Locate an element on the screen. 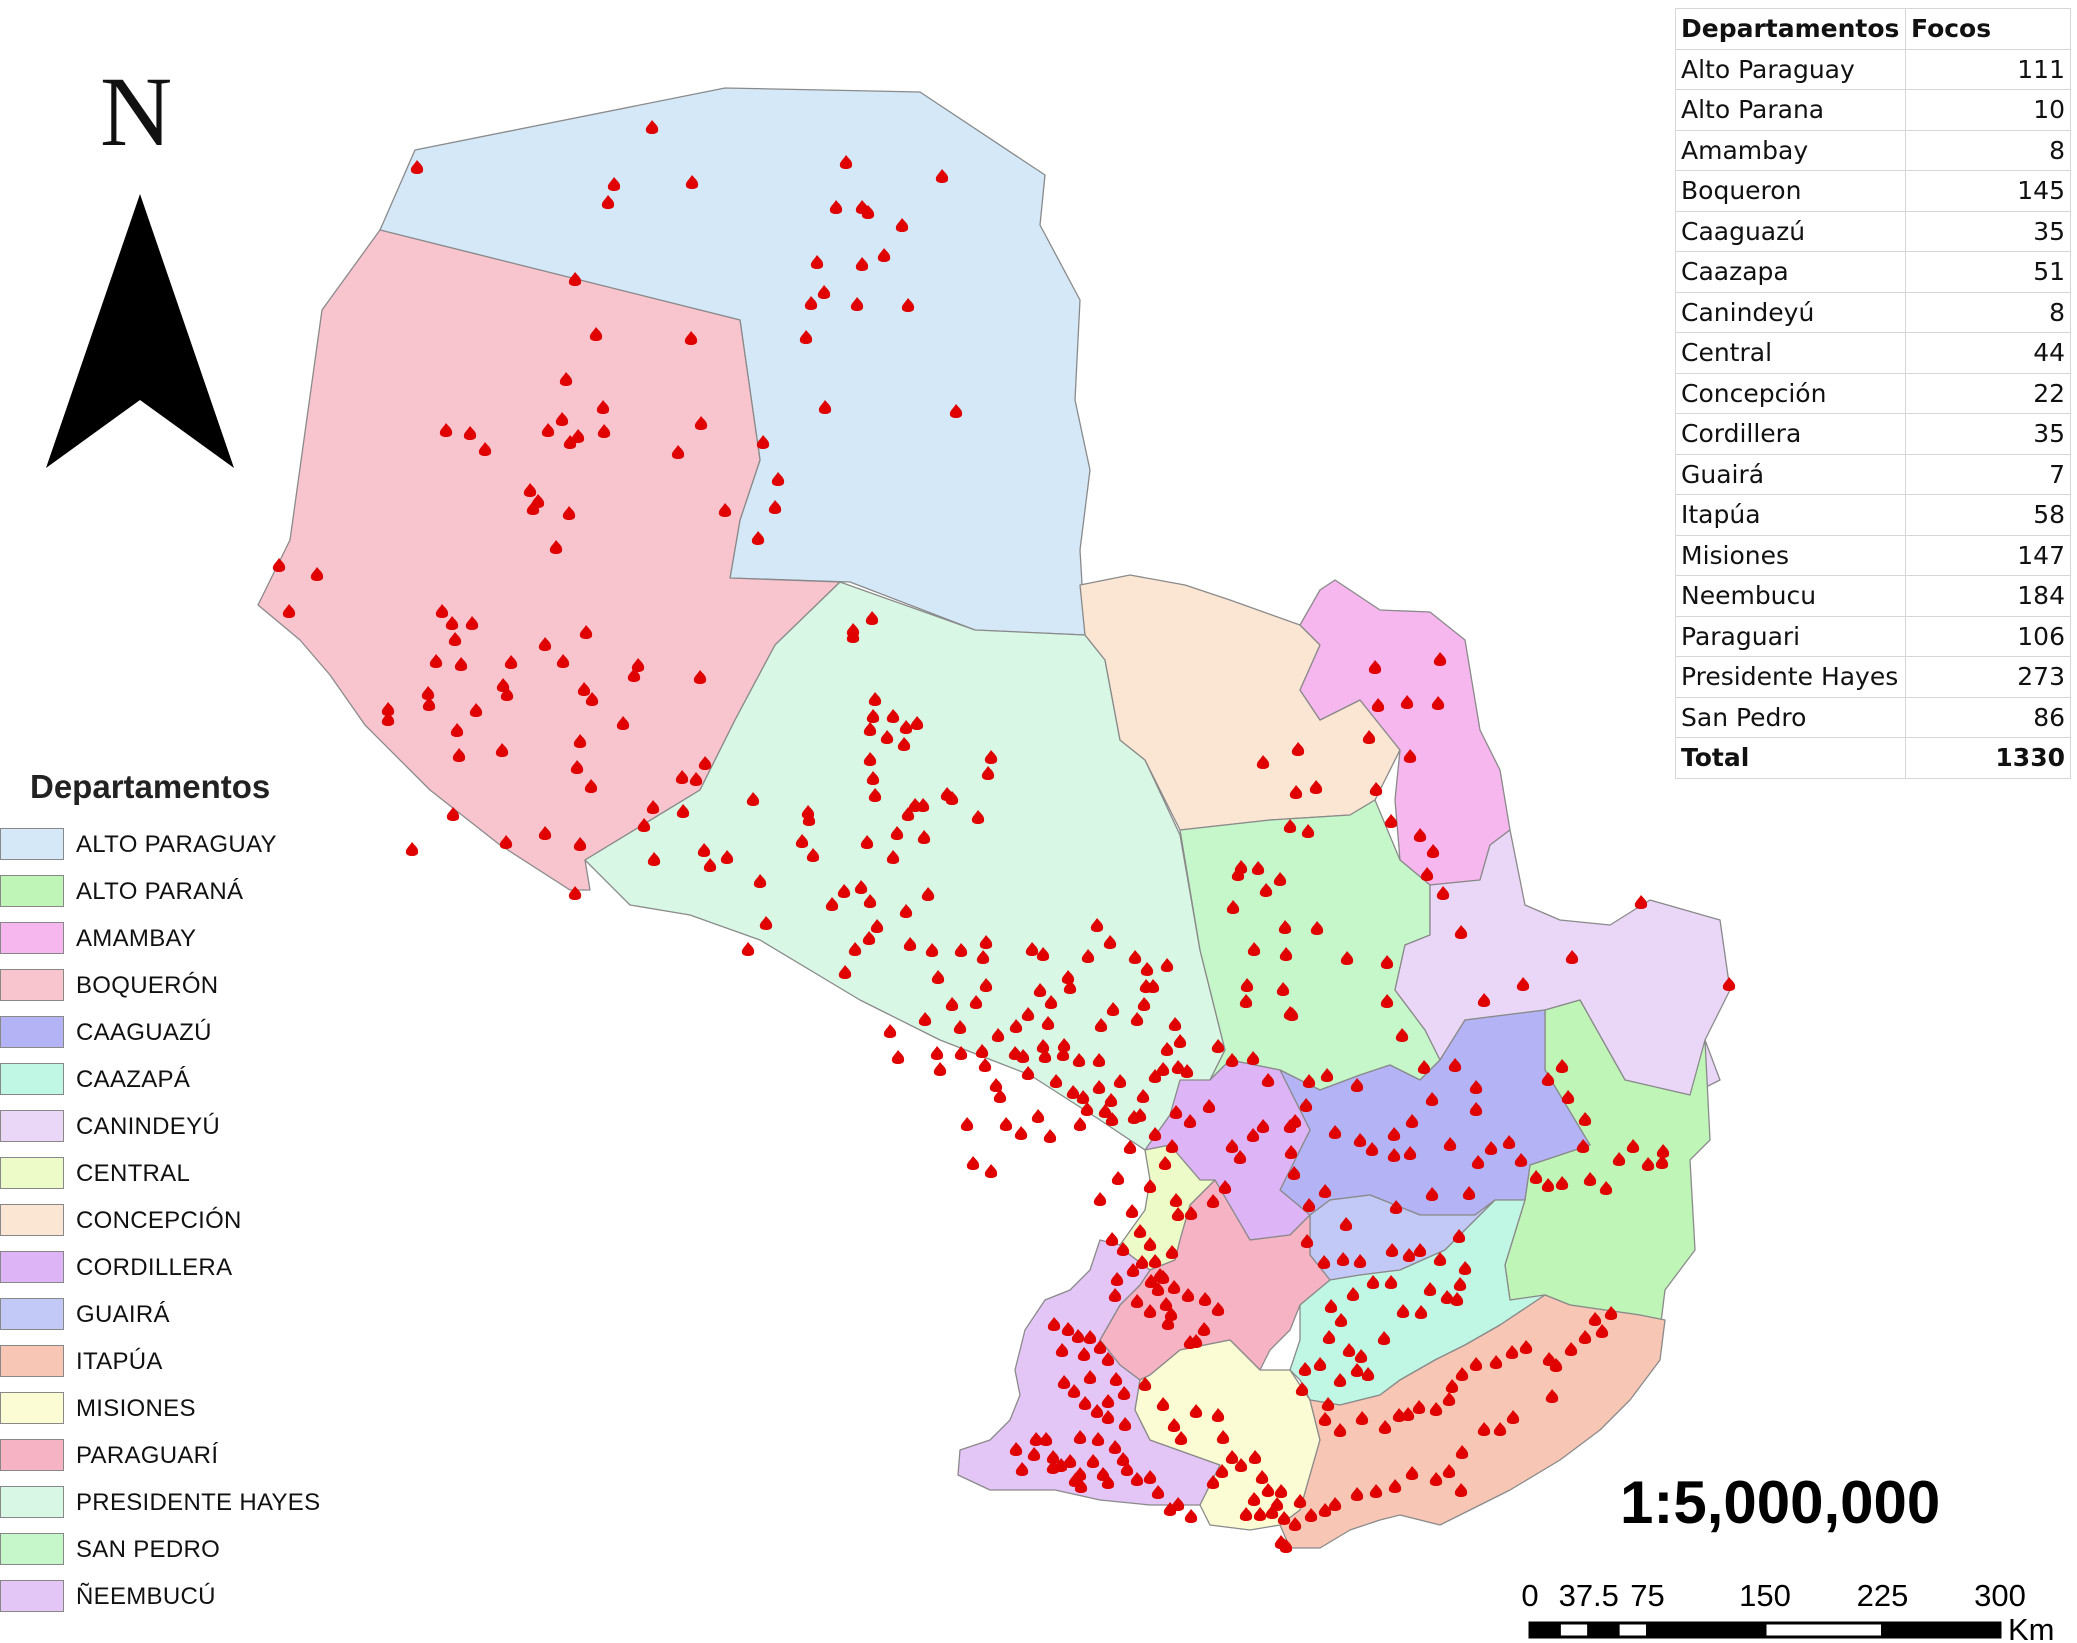 The image size is (2077, 1643). legend-item: ITAPÚA is located at coordinates (180, 1368).